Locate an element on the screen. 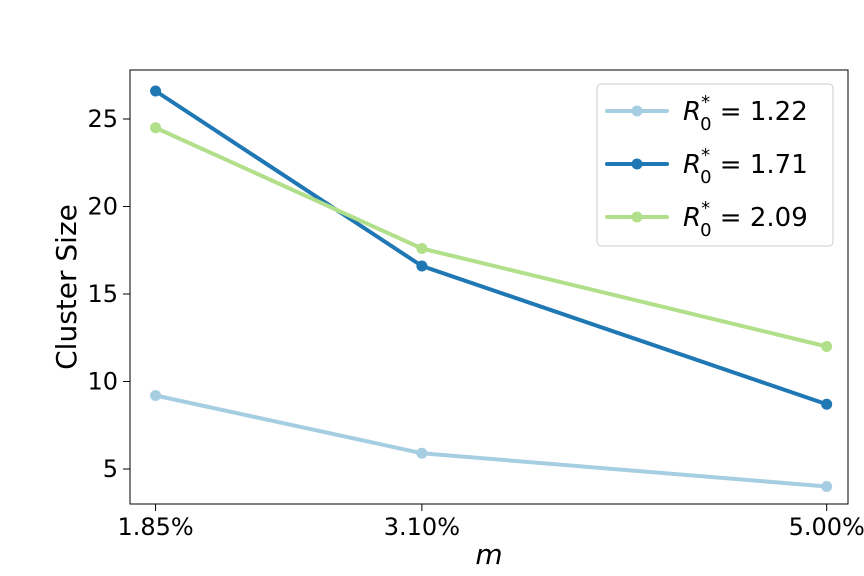 Image resolution: width=864 pixels, height=576 pixels. y-tick-label: 20 is located at coordinates (102, 207).